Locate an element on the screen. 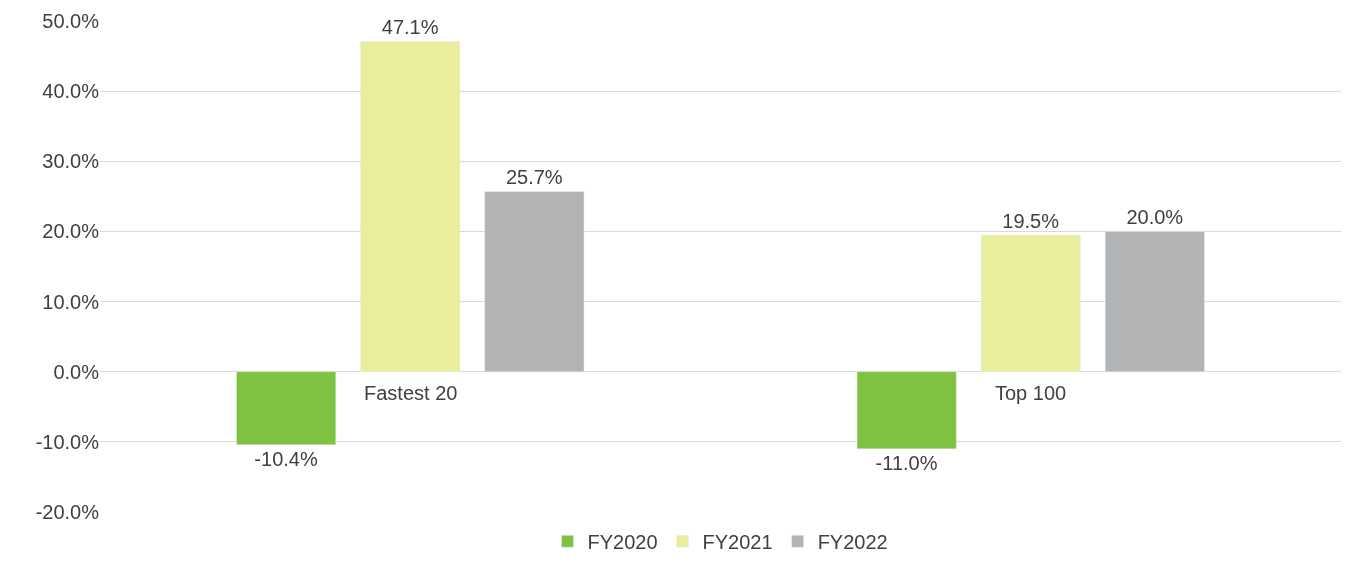  data-label: 20.0% is located at coordinates (1155, 217).